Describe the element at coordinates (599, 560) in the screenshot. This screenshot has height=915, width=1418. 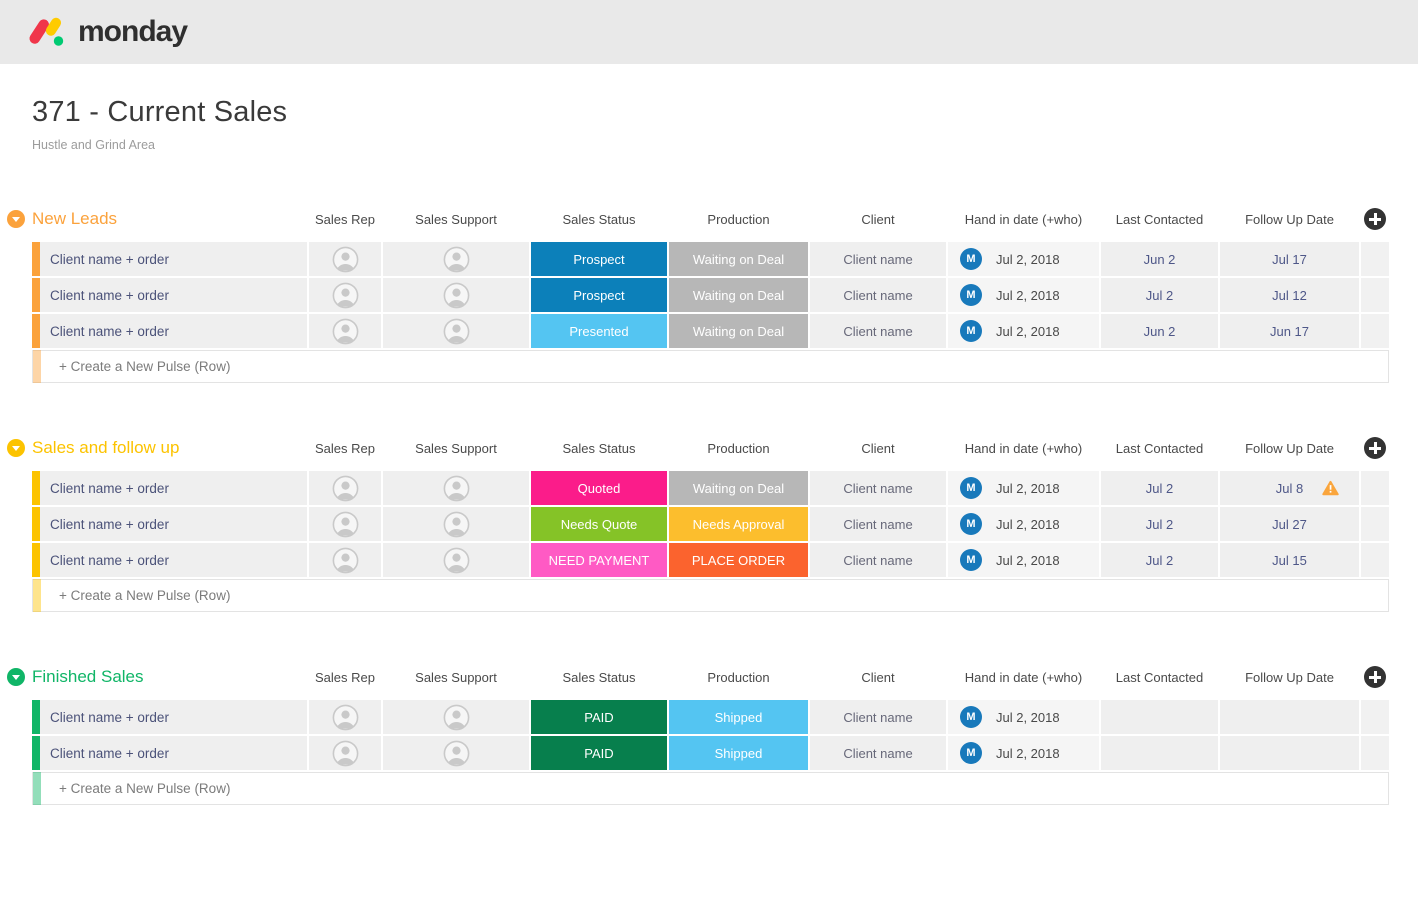
I see `cell-sales-status: NEED PAYMENT` at that location.